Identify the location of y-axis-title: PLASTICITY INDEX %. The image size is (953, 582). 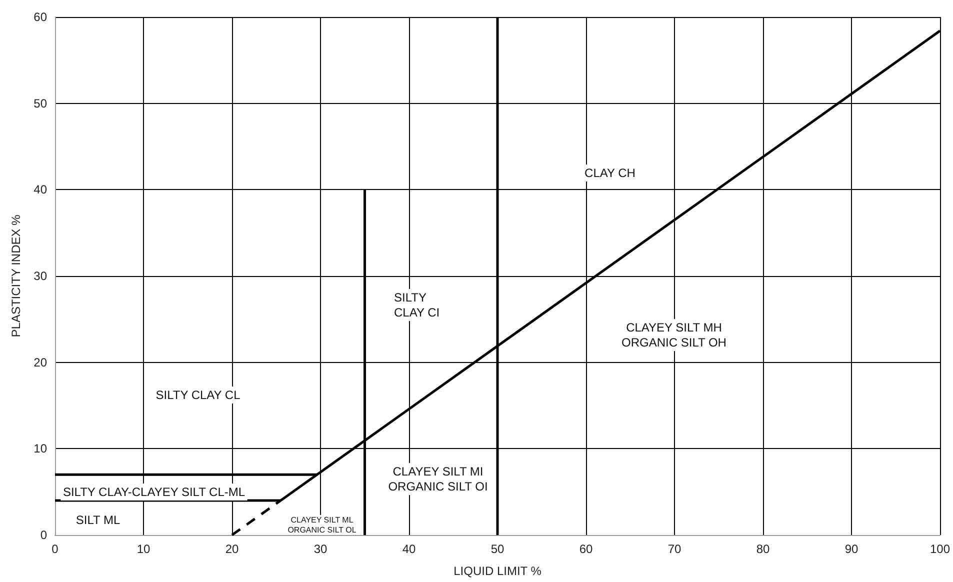
(16, 276).